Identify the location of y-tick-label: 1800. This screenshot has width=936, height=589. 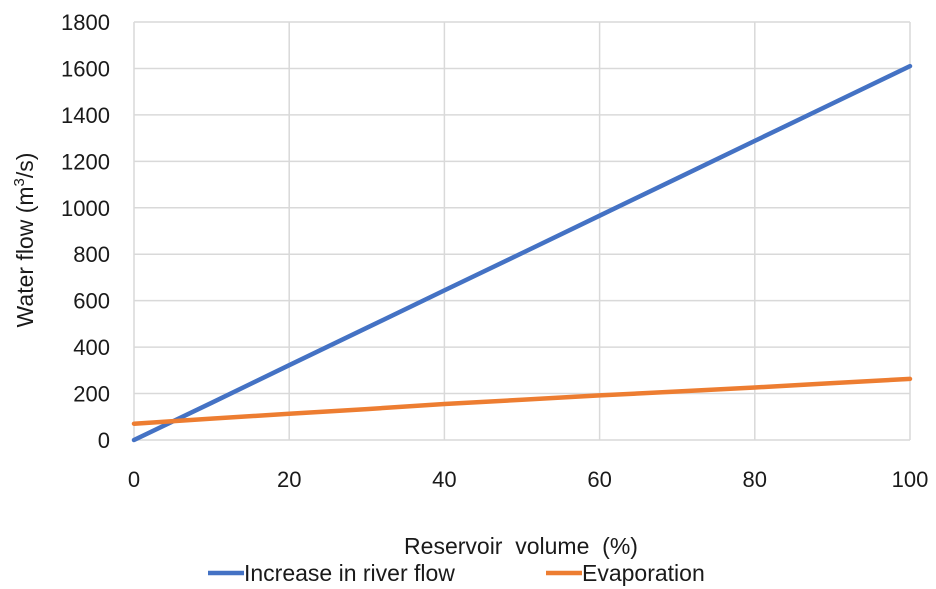
(85, 22).